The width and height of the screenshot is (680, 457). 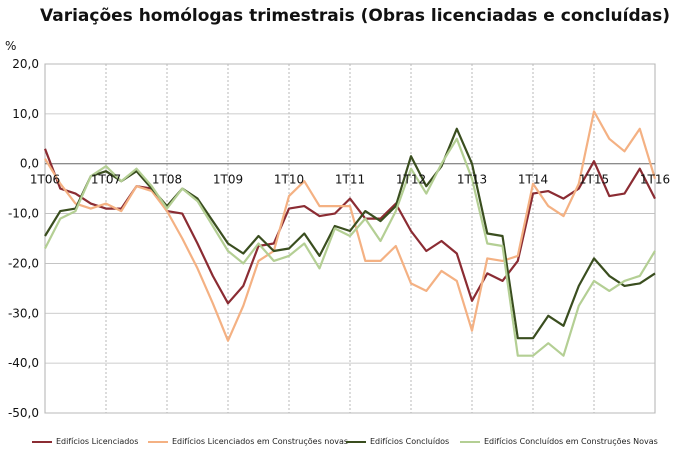 What do you see at coordinates (23, 363) in the screenshot?
I see `y-tick-label: -40,0` at bounding box center [23, 363].